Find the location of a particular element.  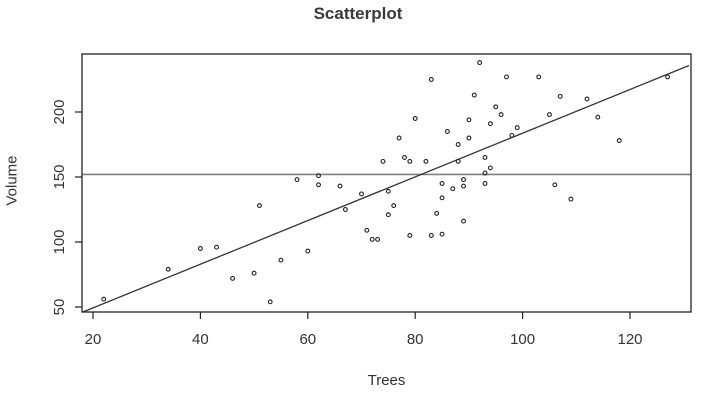

x-tick-label: 120 is located at coordinates (629, 339).